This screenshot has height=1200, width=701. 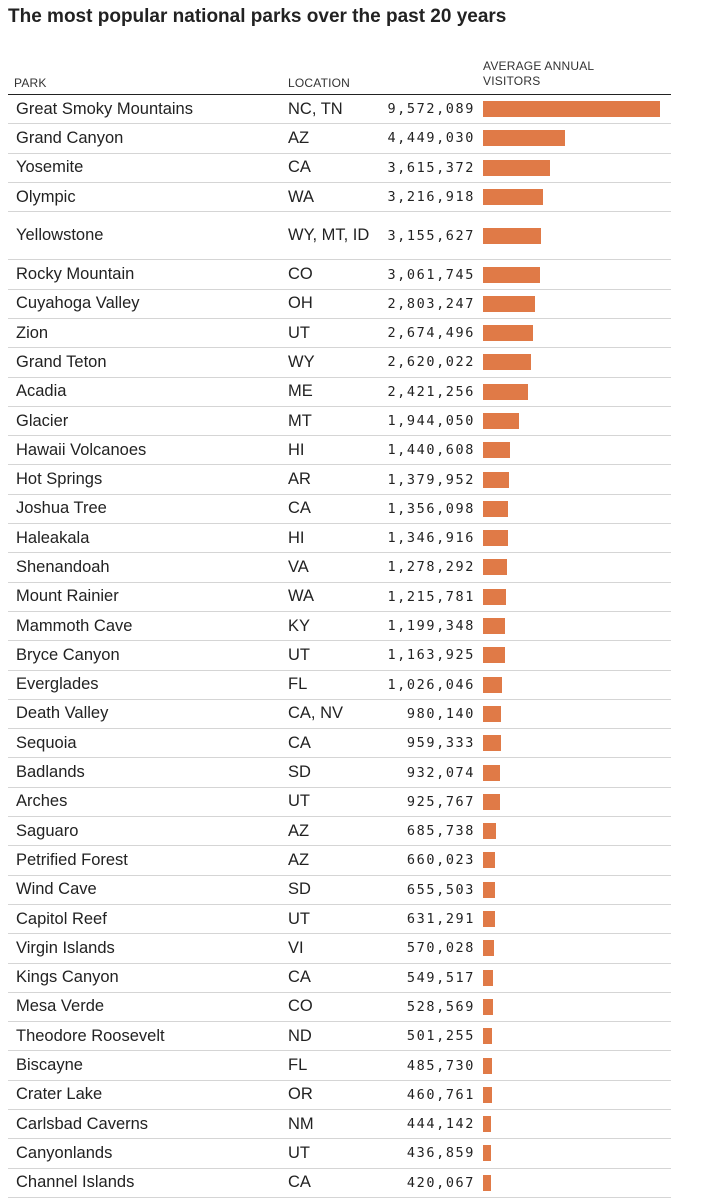 I want to click on visitor-count: 959,333, so click(x=440, y=743).